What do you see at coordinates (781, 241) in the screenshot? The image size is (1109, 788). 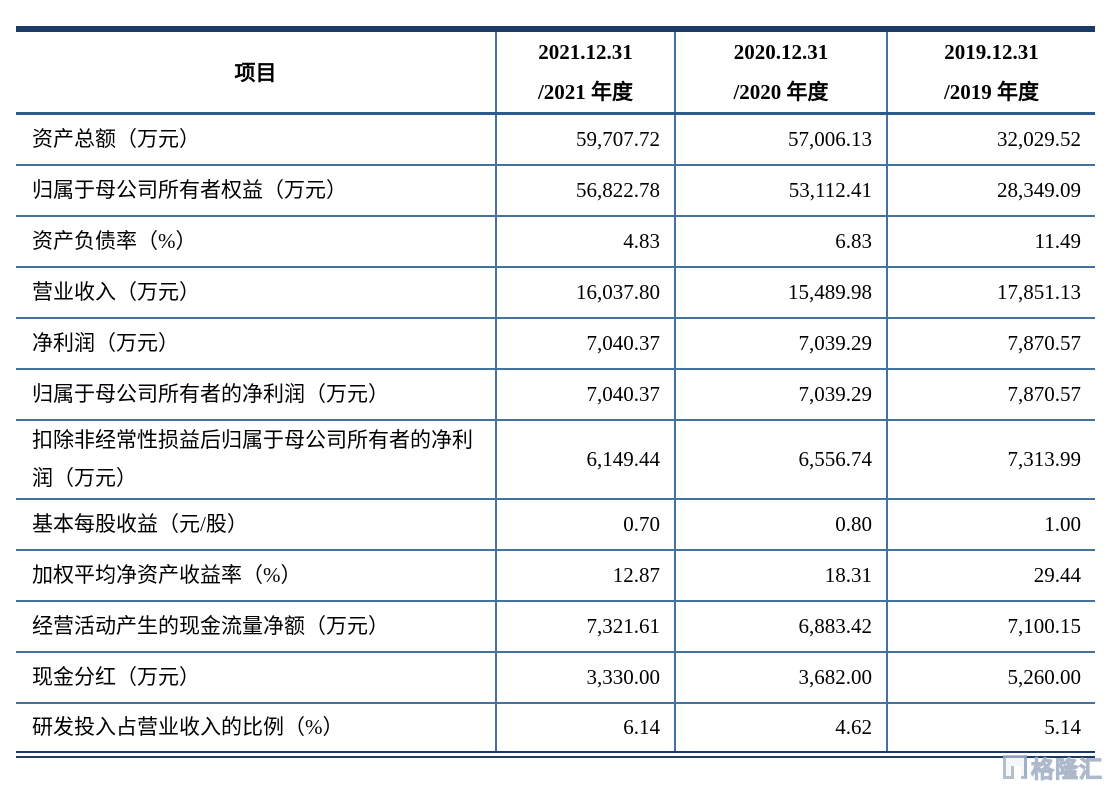 I see `cell-value-2020: 6.83` at bounding box center [781, 241].